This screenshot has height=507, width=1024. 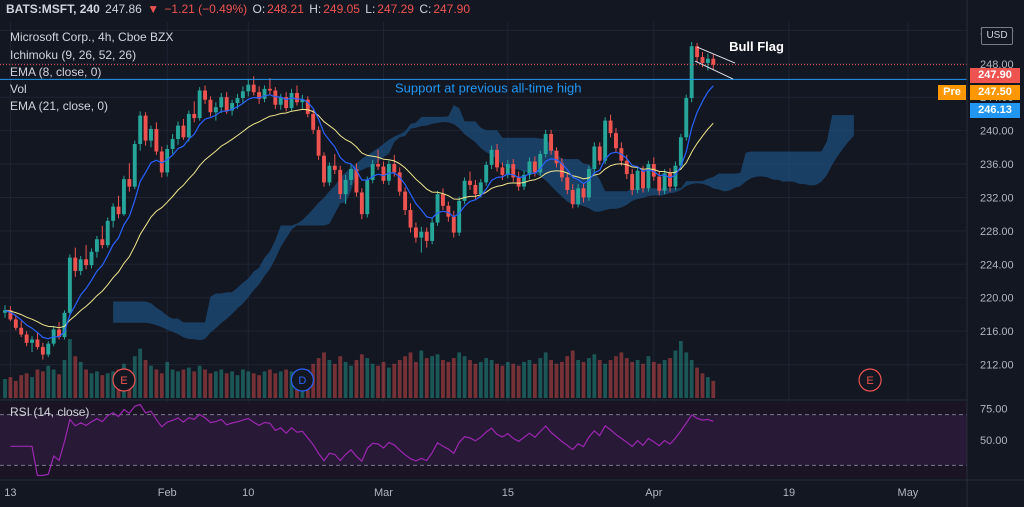 I want to click on price-tick-label: 212.00, so click(x=997, y=366).